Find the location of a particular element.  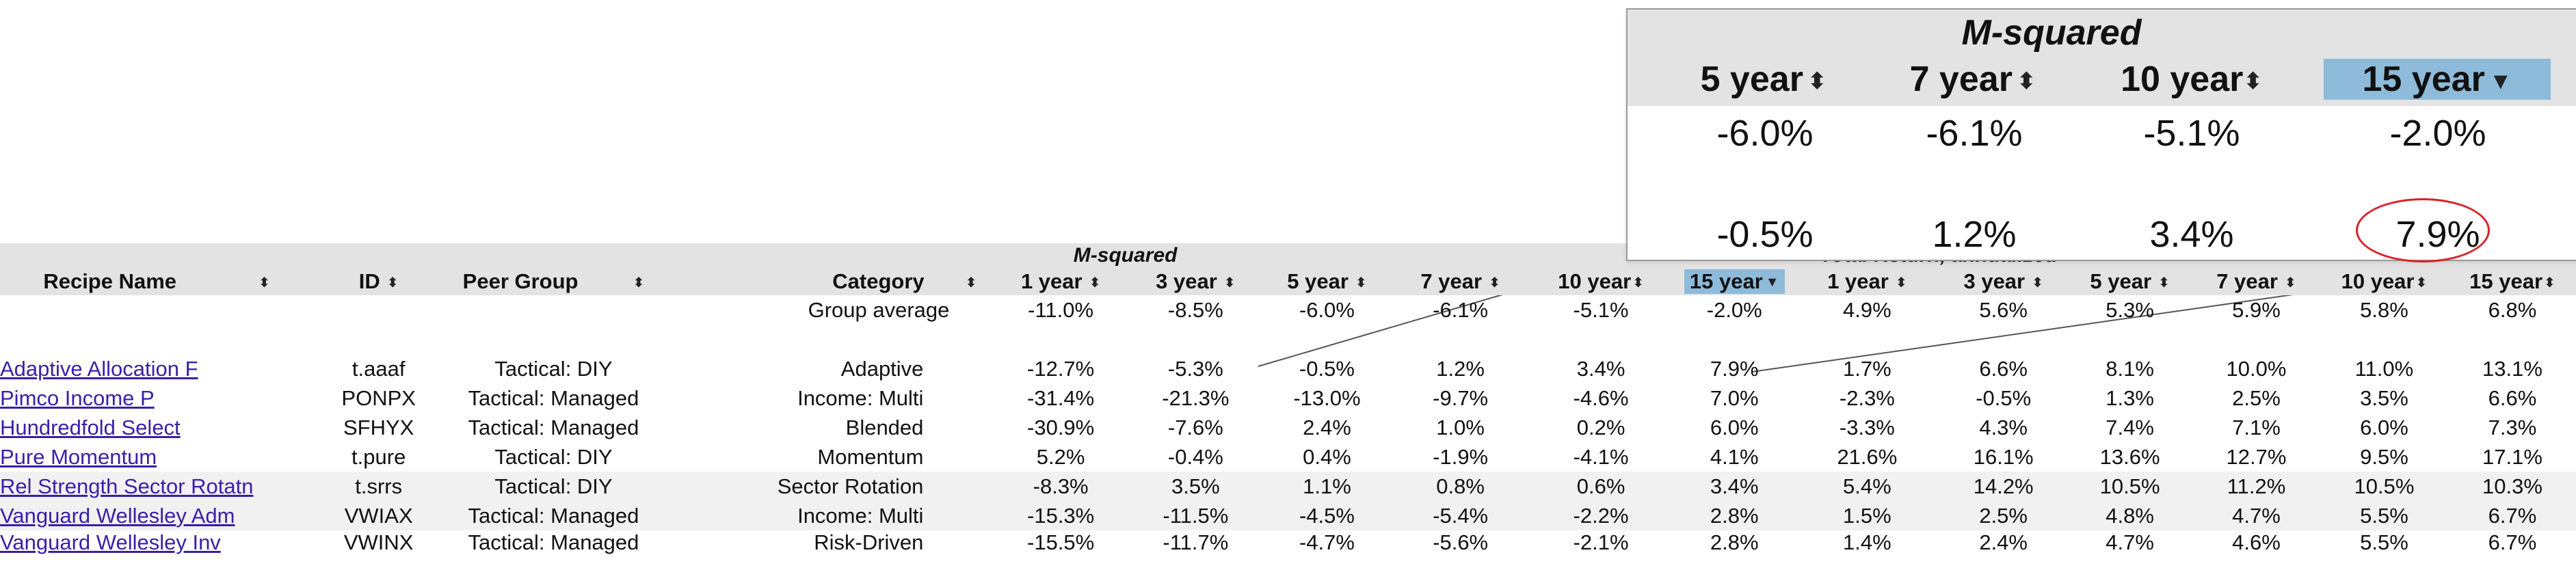

table-cell: 5.9% is located at coordinates (2256, 309).